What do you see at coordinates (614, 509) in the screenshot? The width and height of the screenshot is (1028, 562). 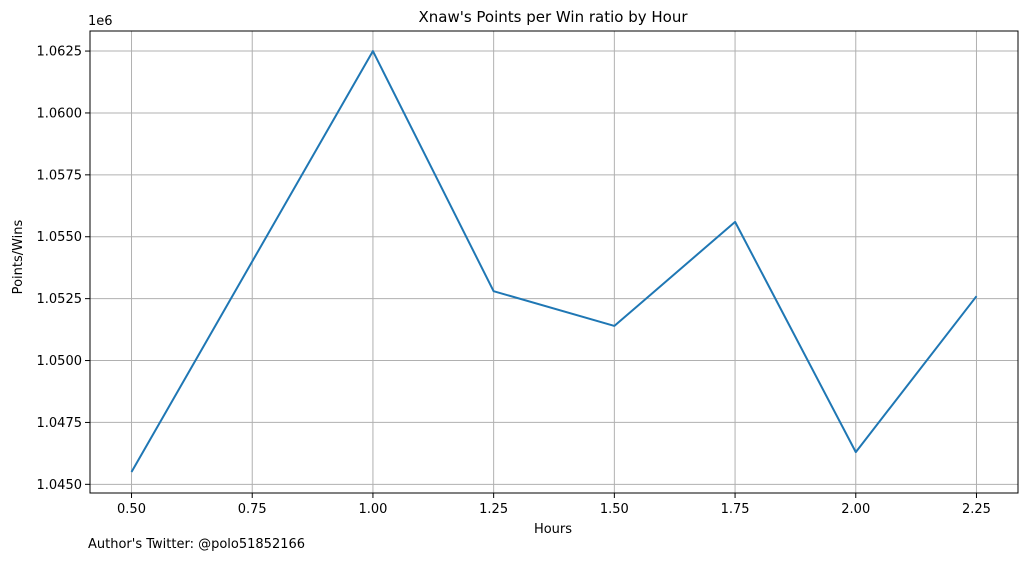 I see `x-tick-label: 1.50` at bounding box center [614, 509].